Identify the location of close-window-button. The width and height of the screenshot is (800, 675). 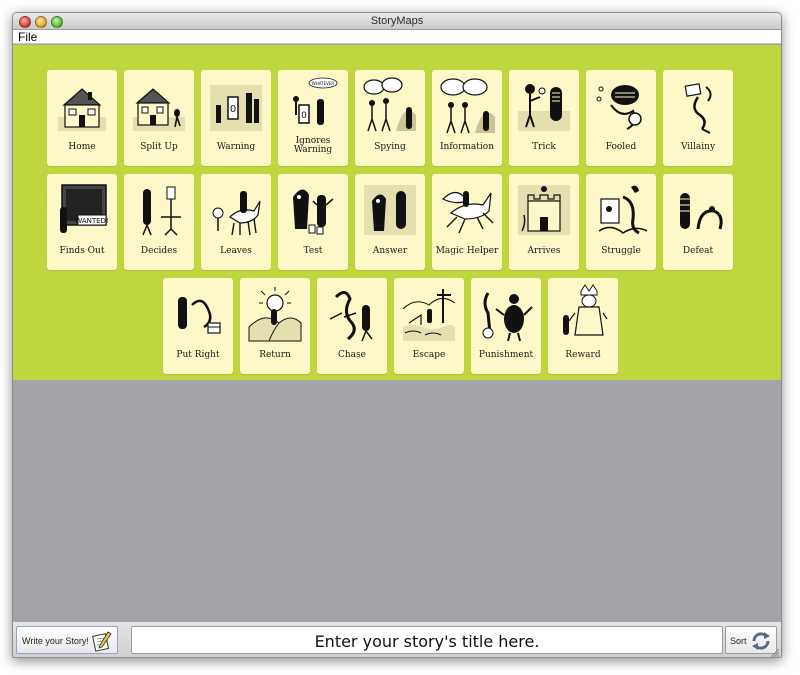
(25, 22).